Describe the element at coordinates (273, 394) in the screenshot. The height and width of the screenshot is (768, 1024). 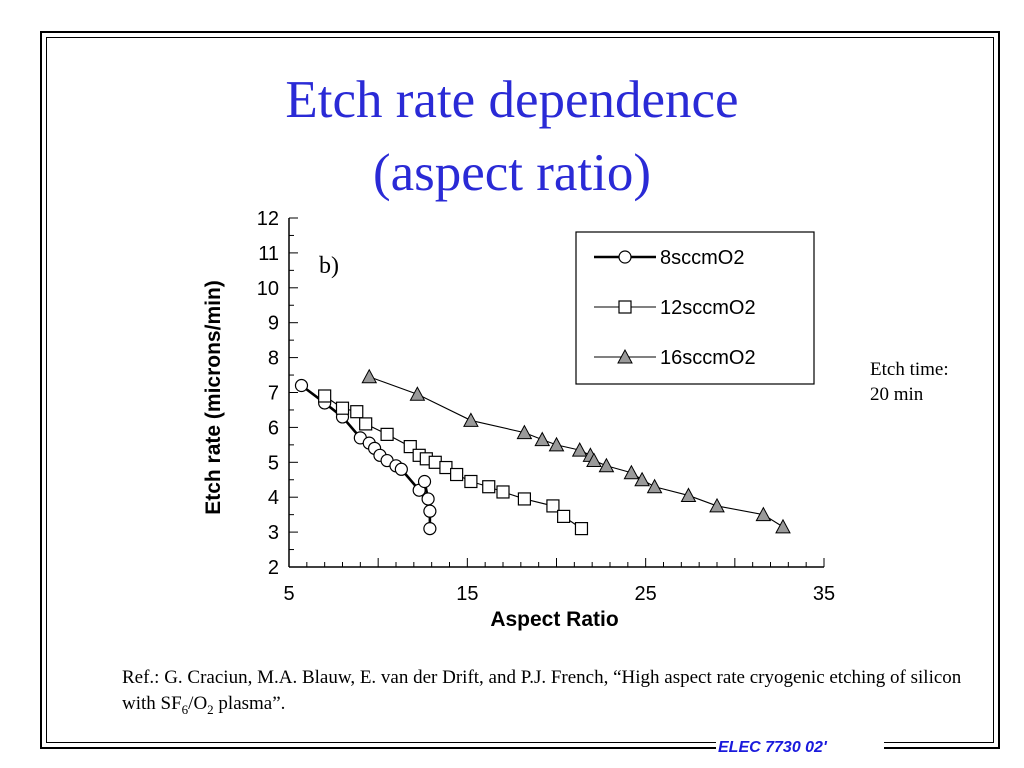
I see `y-tick-label: 7` at that location.